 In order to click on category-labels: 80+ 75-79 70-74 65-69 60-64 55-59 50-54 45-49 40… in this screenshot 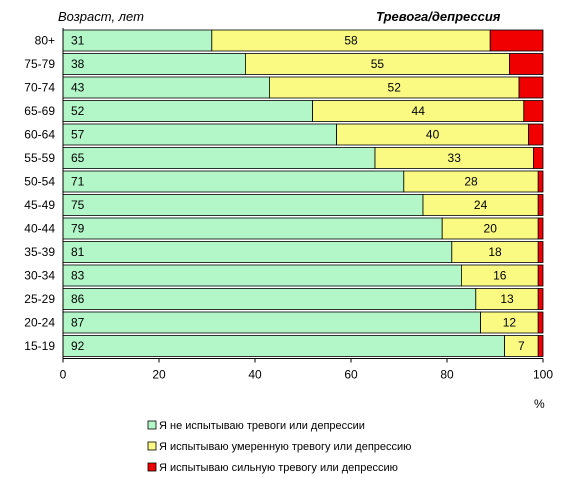, I will do `click(39, 194)`.